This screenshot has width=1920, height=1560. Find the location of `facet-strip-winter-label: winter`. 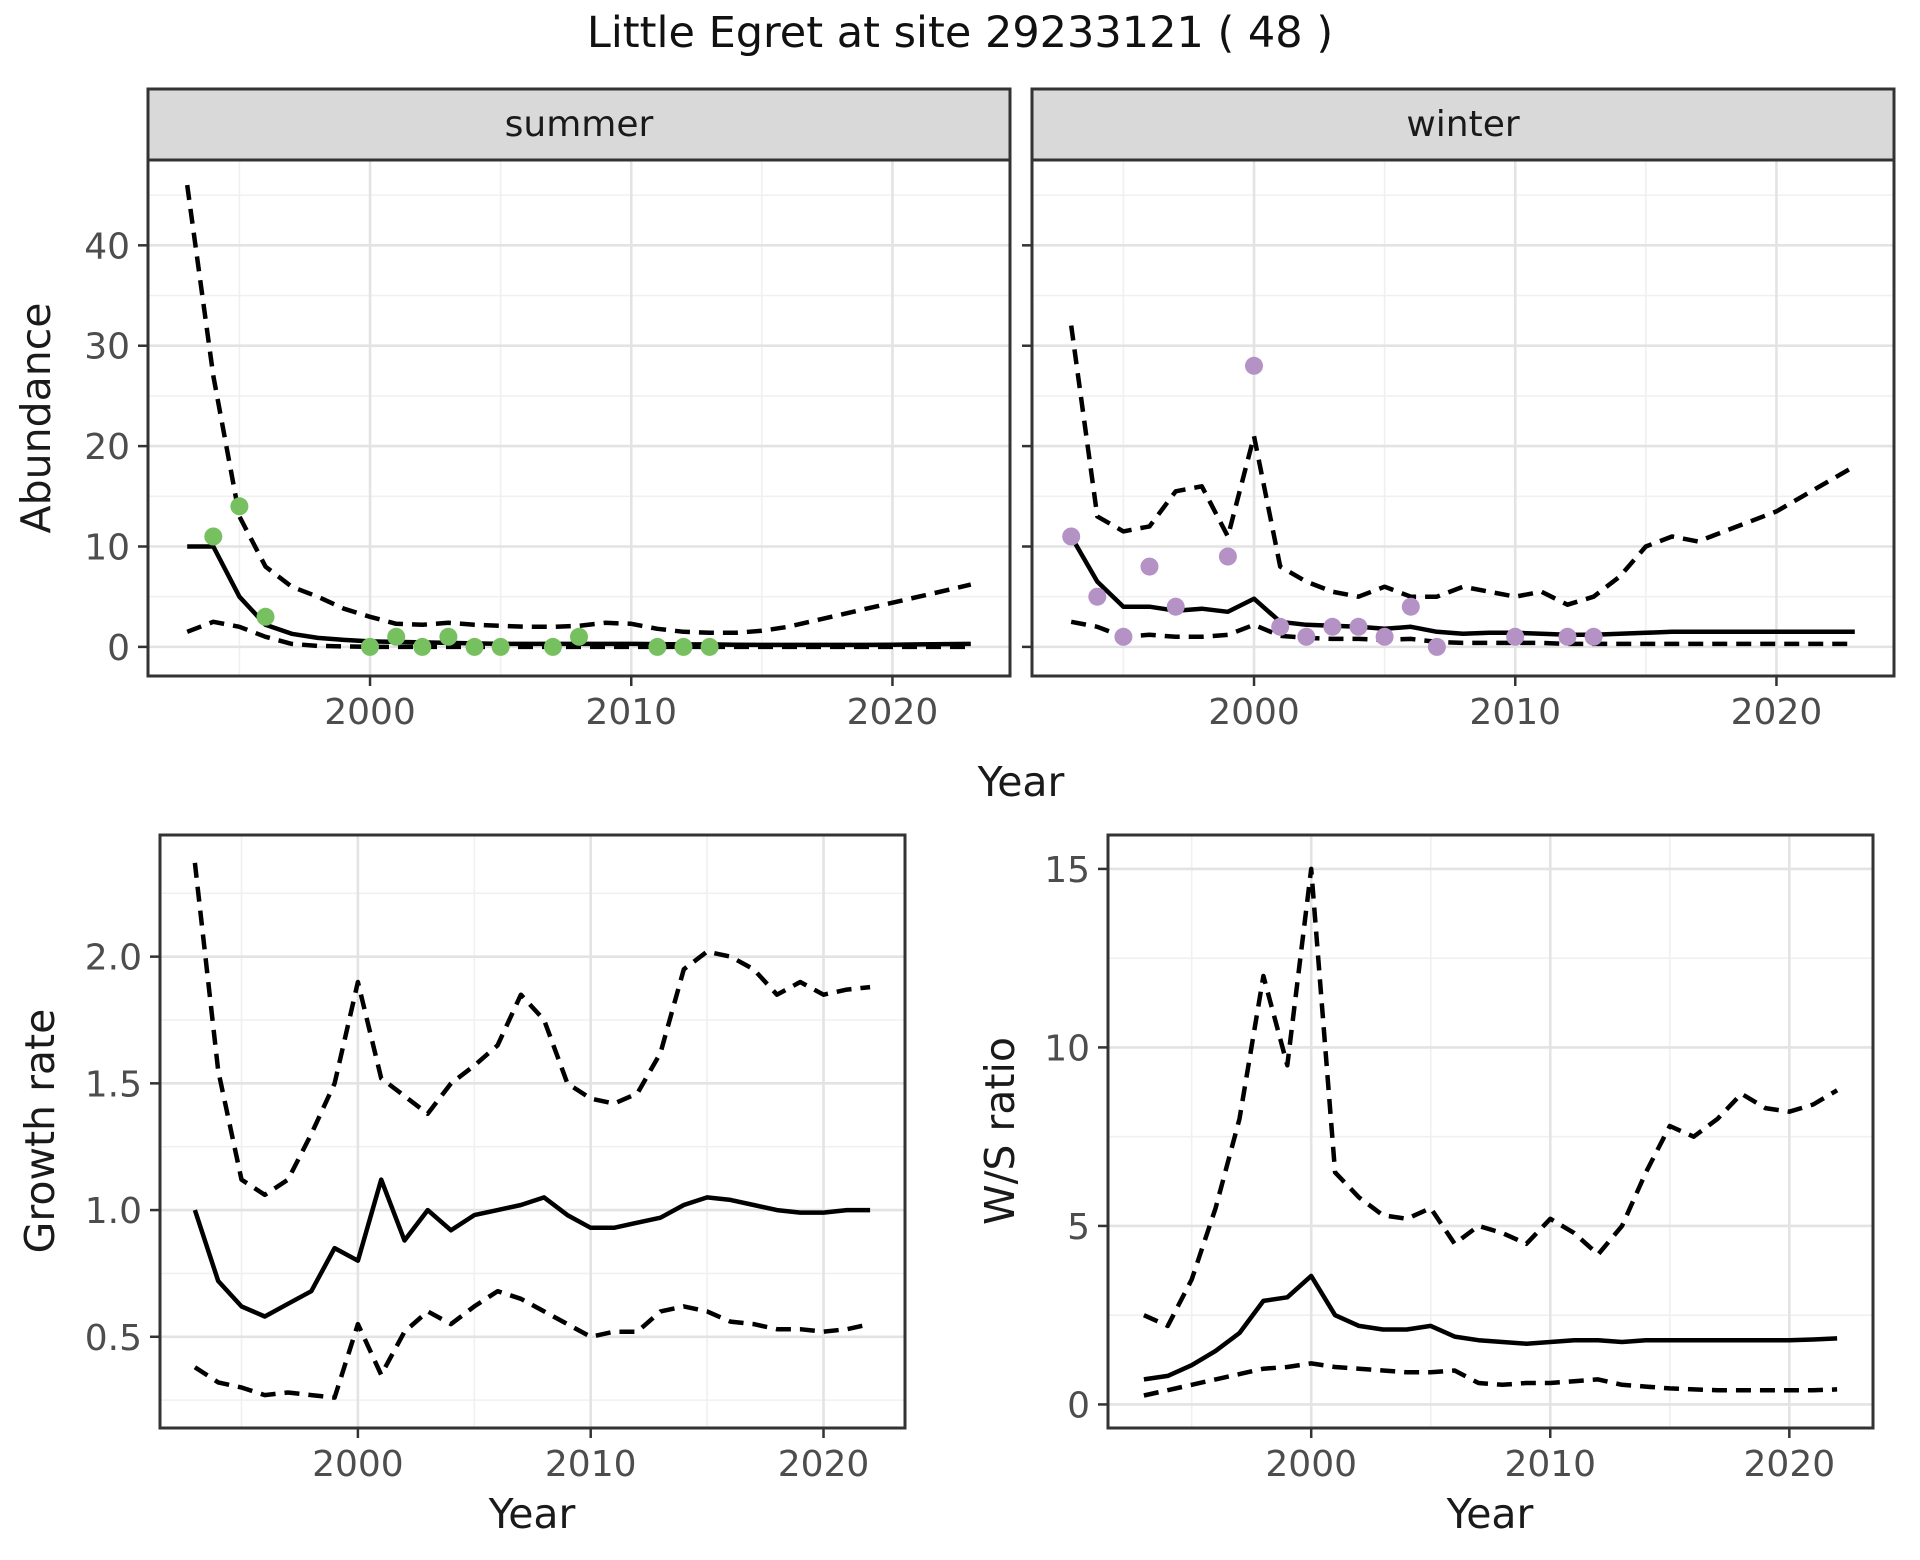

facet-strip-winter-label: winter is located at coordinates (1463, 124).